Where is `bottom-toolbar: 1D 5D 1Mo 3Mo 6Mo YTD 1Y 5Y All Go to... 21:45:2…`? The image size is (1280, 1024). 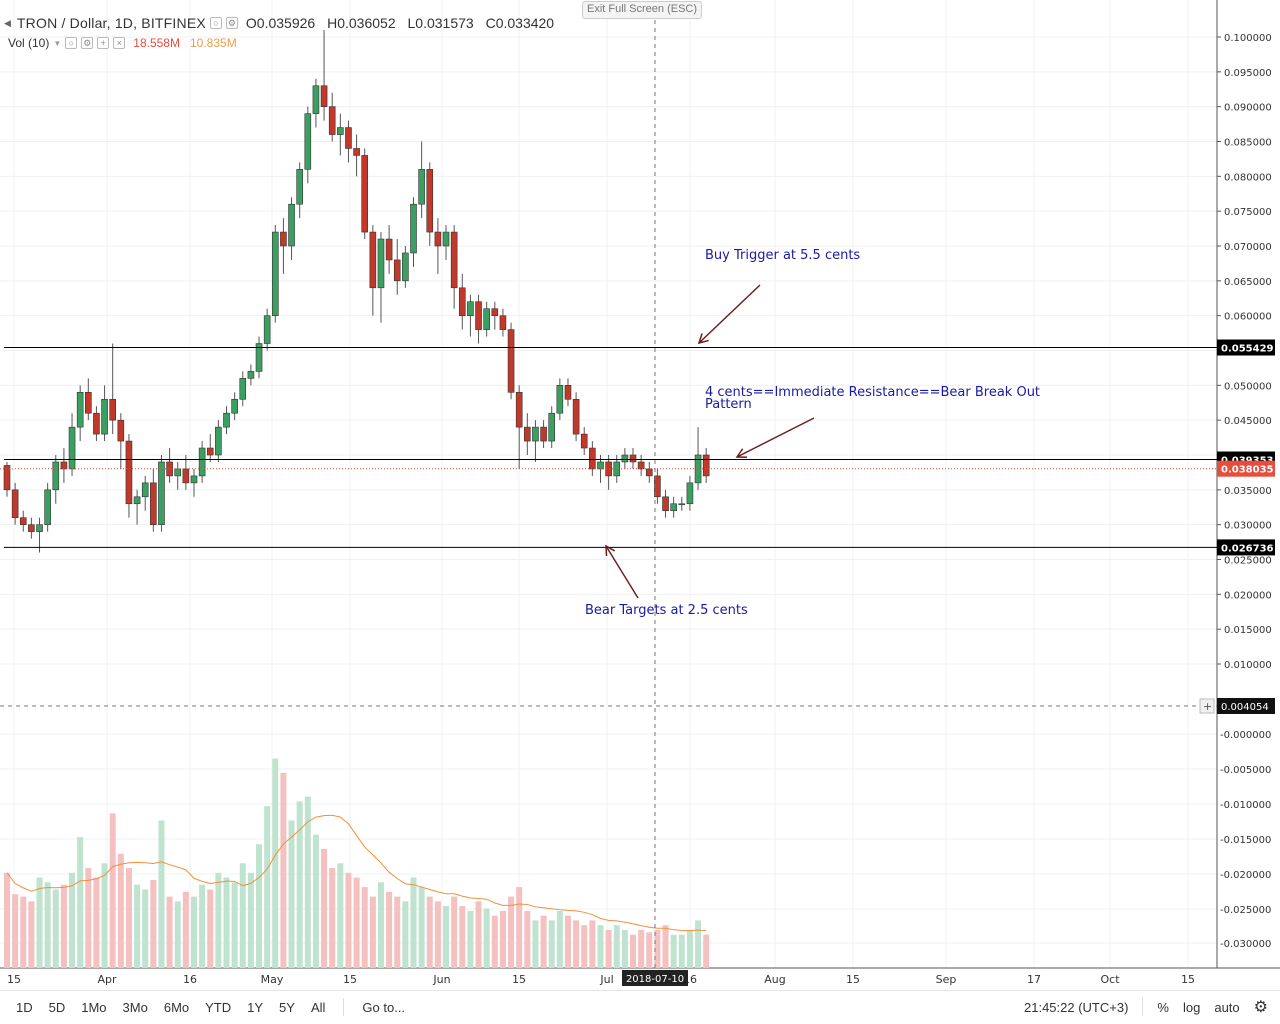 bottom-toolbar: 1D 5D 1Mo 3Mo 6Mo YTD 1Y 5Y All Go to... 21:45:2… is located at coordinates (640, 1006).